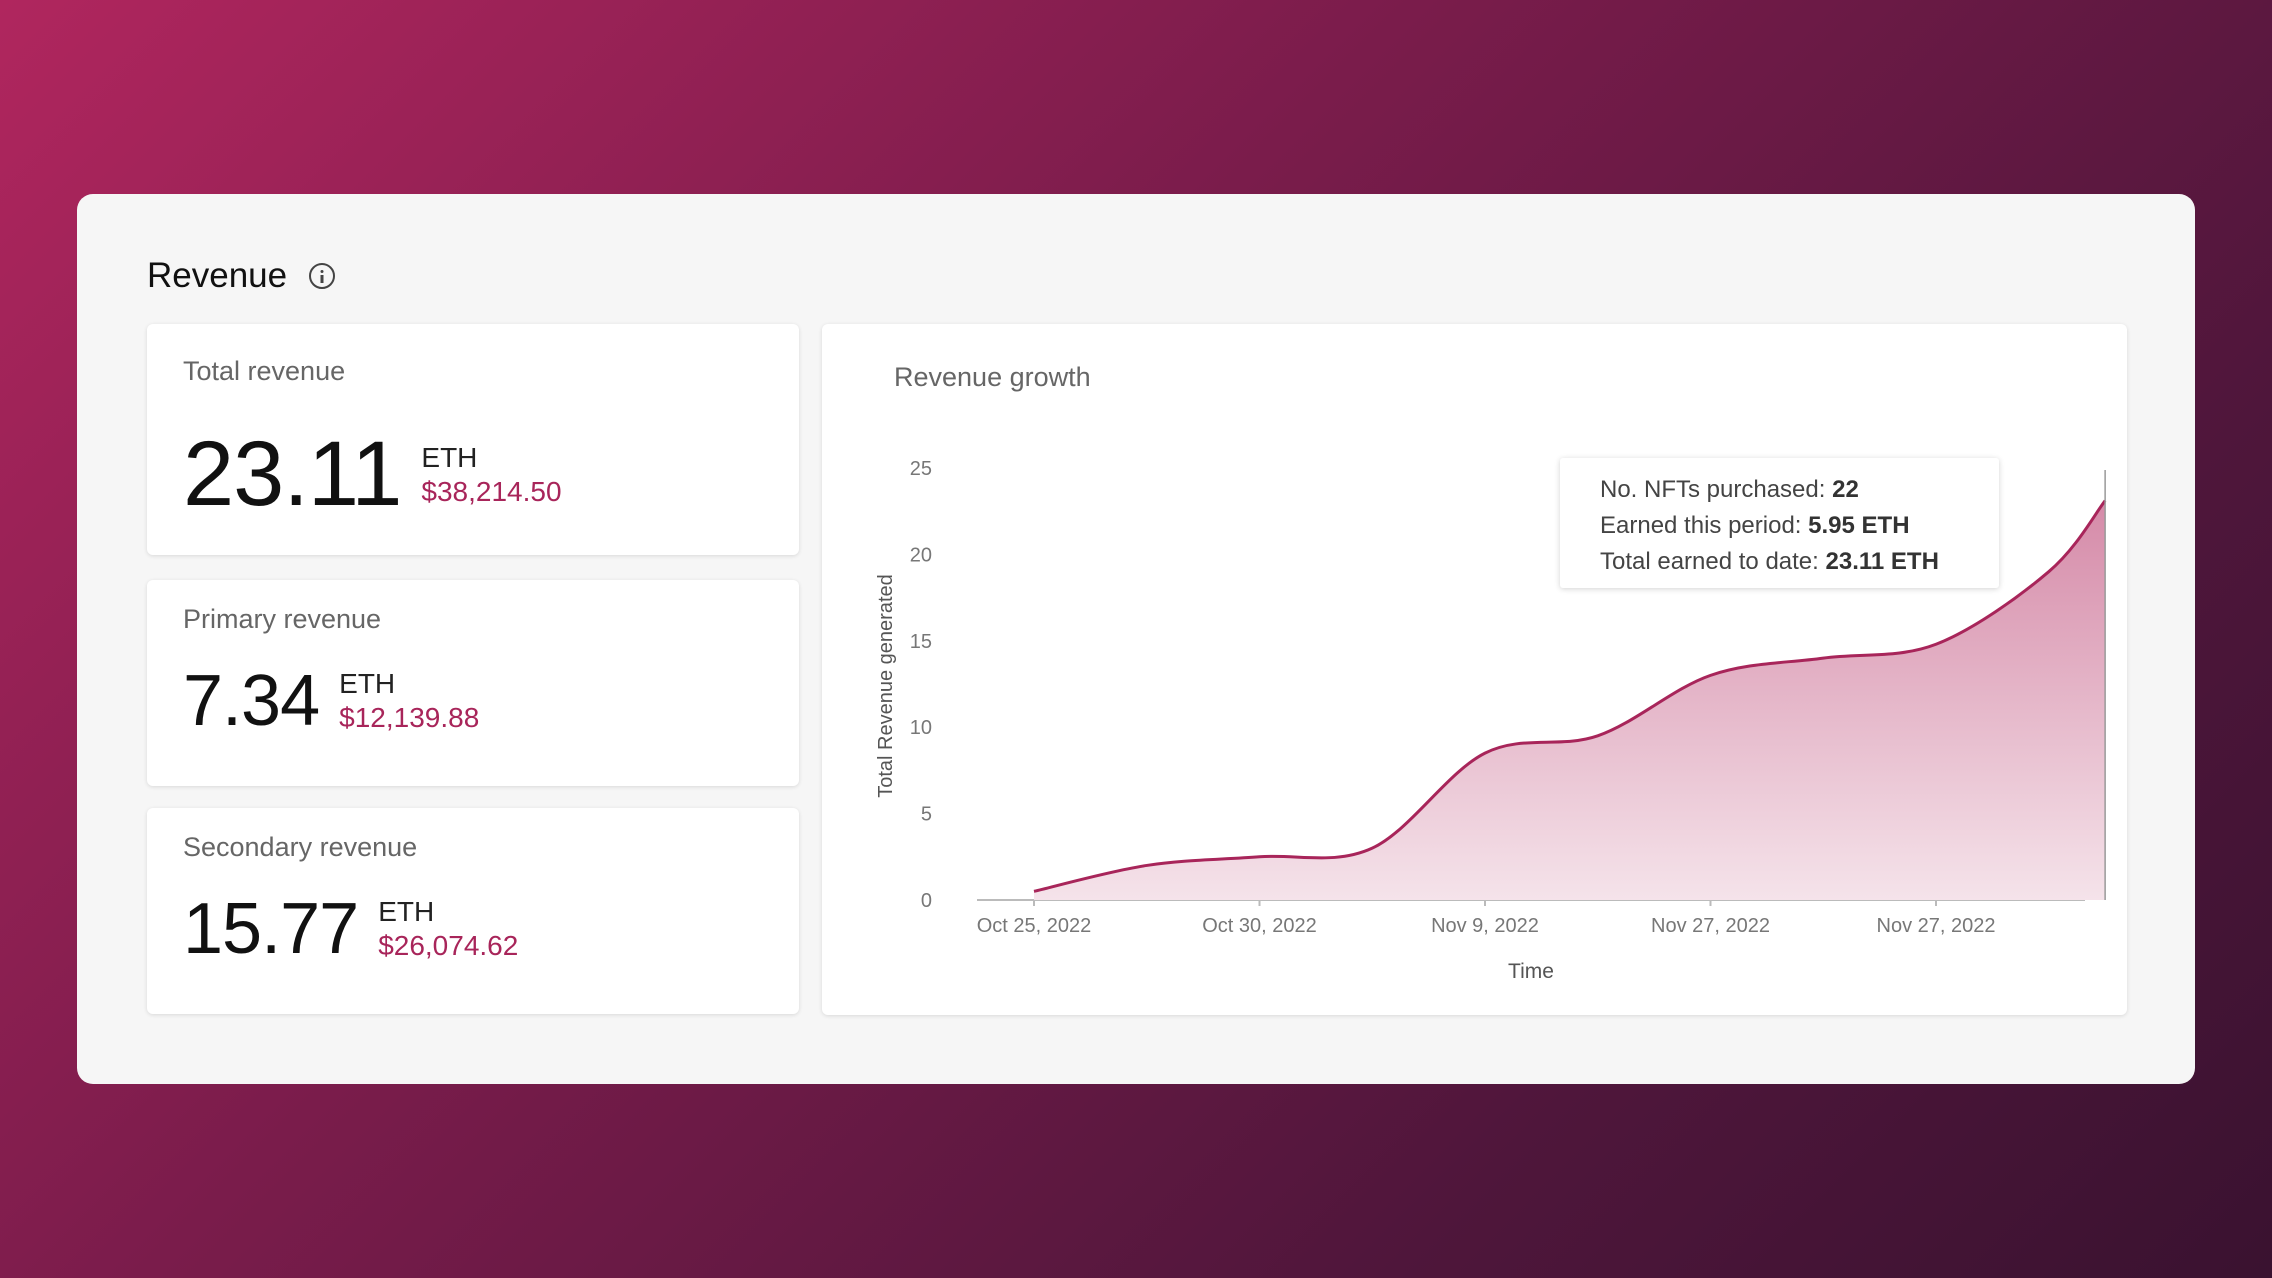 The image size is (2272, 1278). I want to click on stat-label: Total revenue, so click(264, 371).